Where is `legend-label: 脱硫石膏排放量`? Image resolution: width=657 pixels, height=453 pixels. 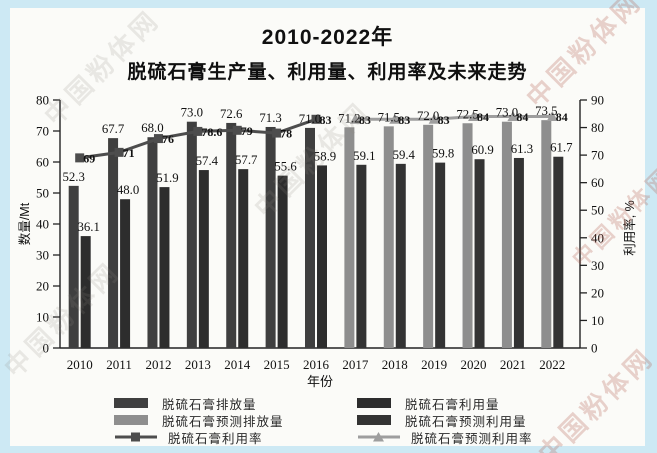 legend-label: 脱硫石膏排放量 is located at coordinates (209, 404).